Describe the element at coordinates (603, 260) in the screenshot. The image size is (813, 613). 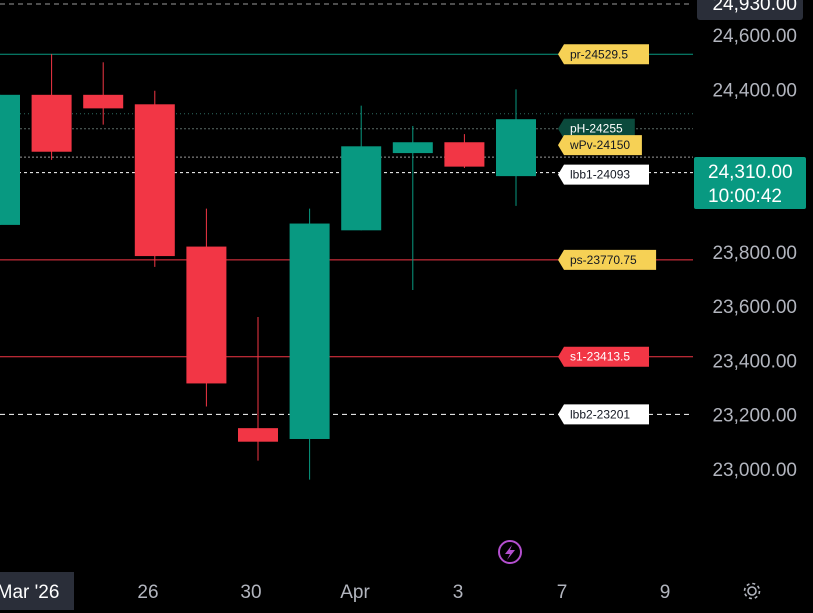
I see `level-tag-label: ps-23770.75` at that location.